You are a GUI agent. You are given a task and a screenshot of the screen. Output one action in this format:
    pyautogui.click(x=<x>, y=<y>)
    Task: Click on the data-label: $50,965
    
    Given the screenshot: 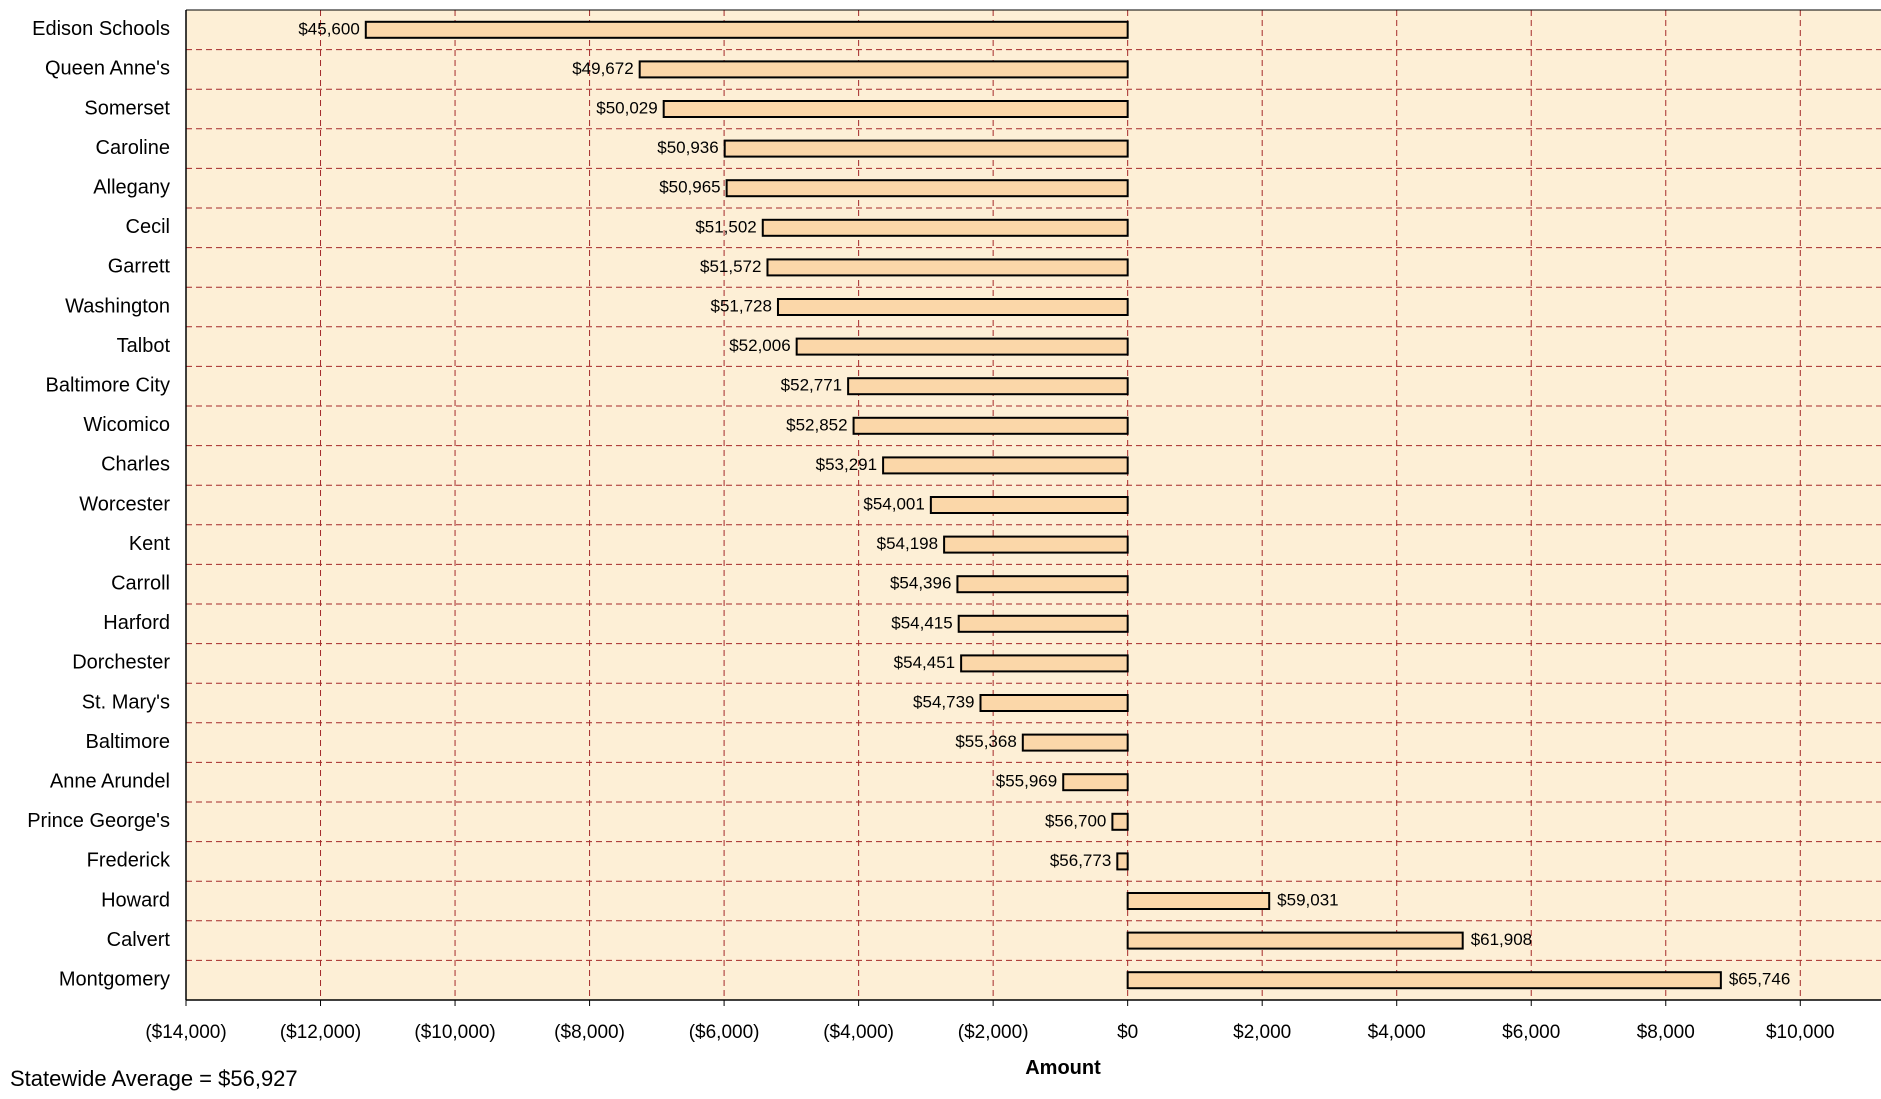 What is the action you would take?
    pyautogui.click(x=689, y=187)
    